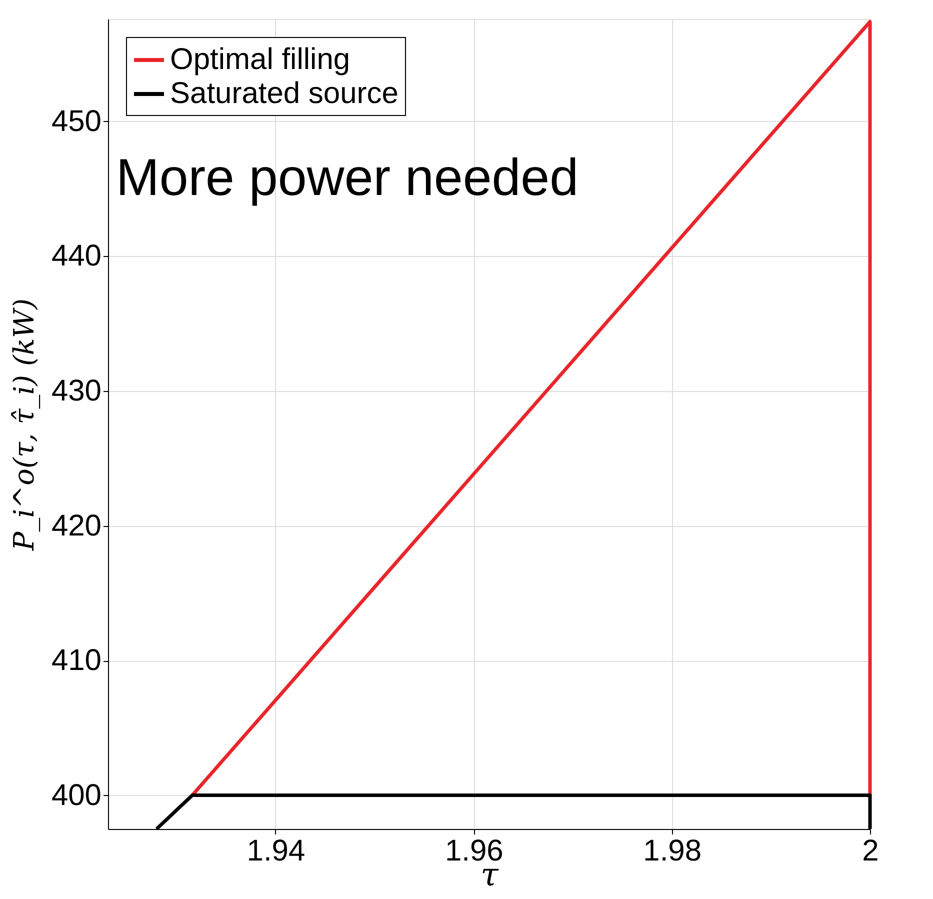  I want to click on x-tick-label: 1.98, so click(672, 851).